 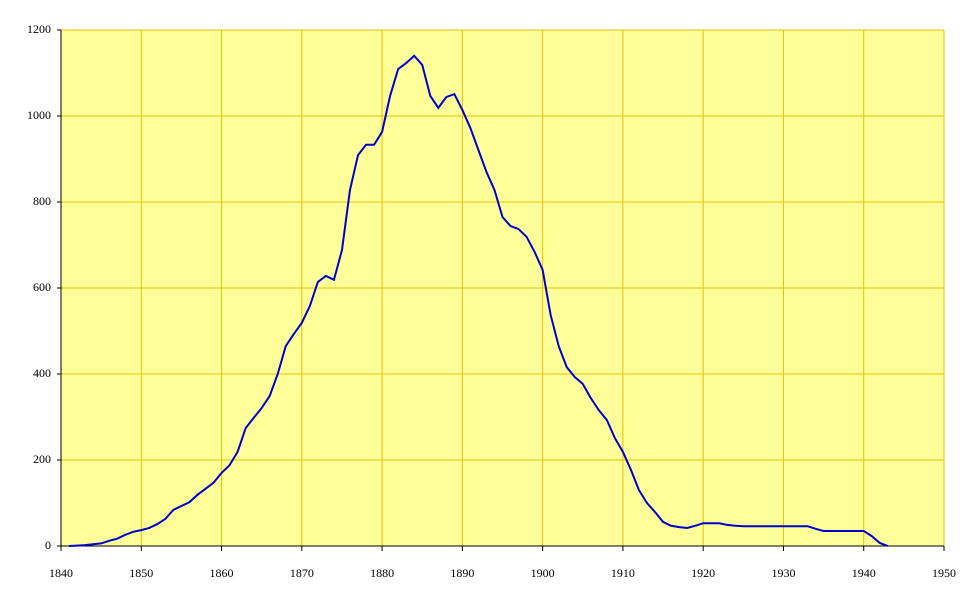 What do you see at coordinates (944, 573) in the screenshot?
I see `x-tick-label: 1950` at bounding box center [944, 573].